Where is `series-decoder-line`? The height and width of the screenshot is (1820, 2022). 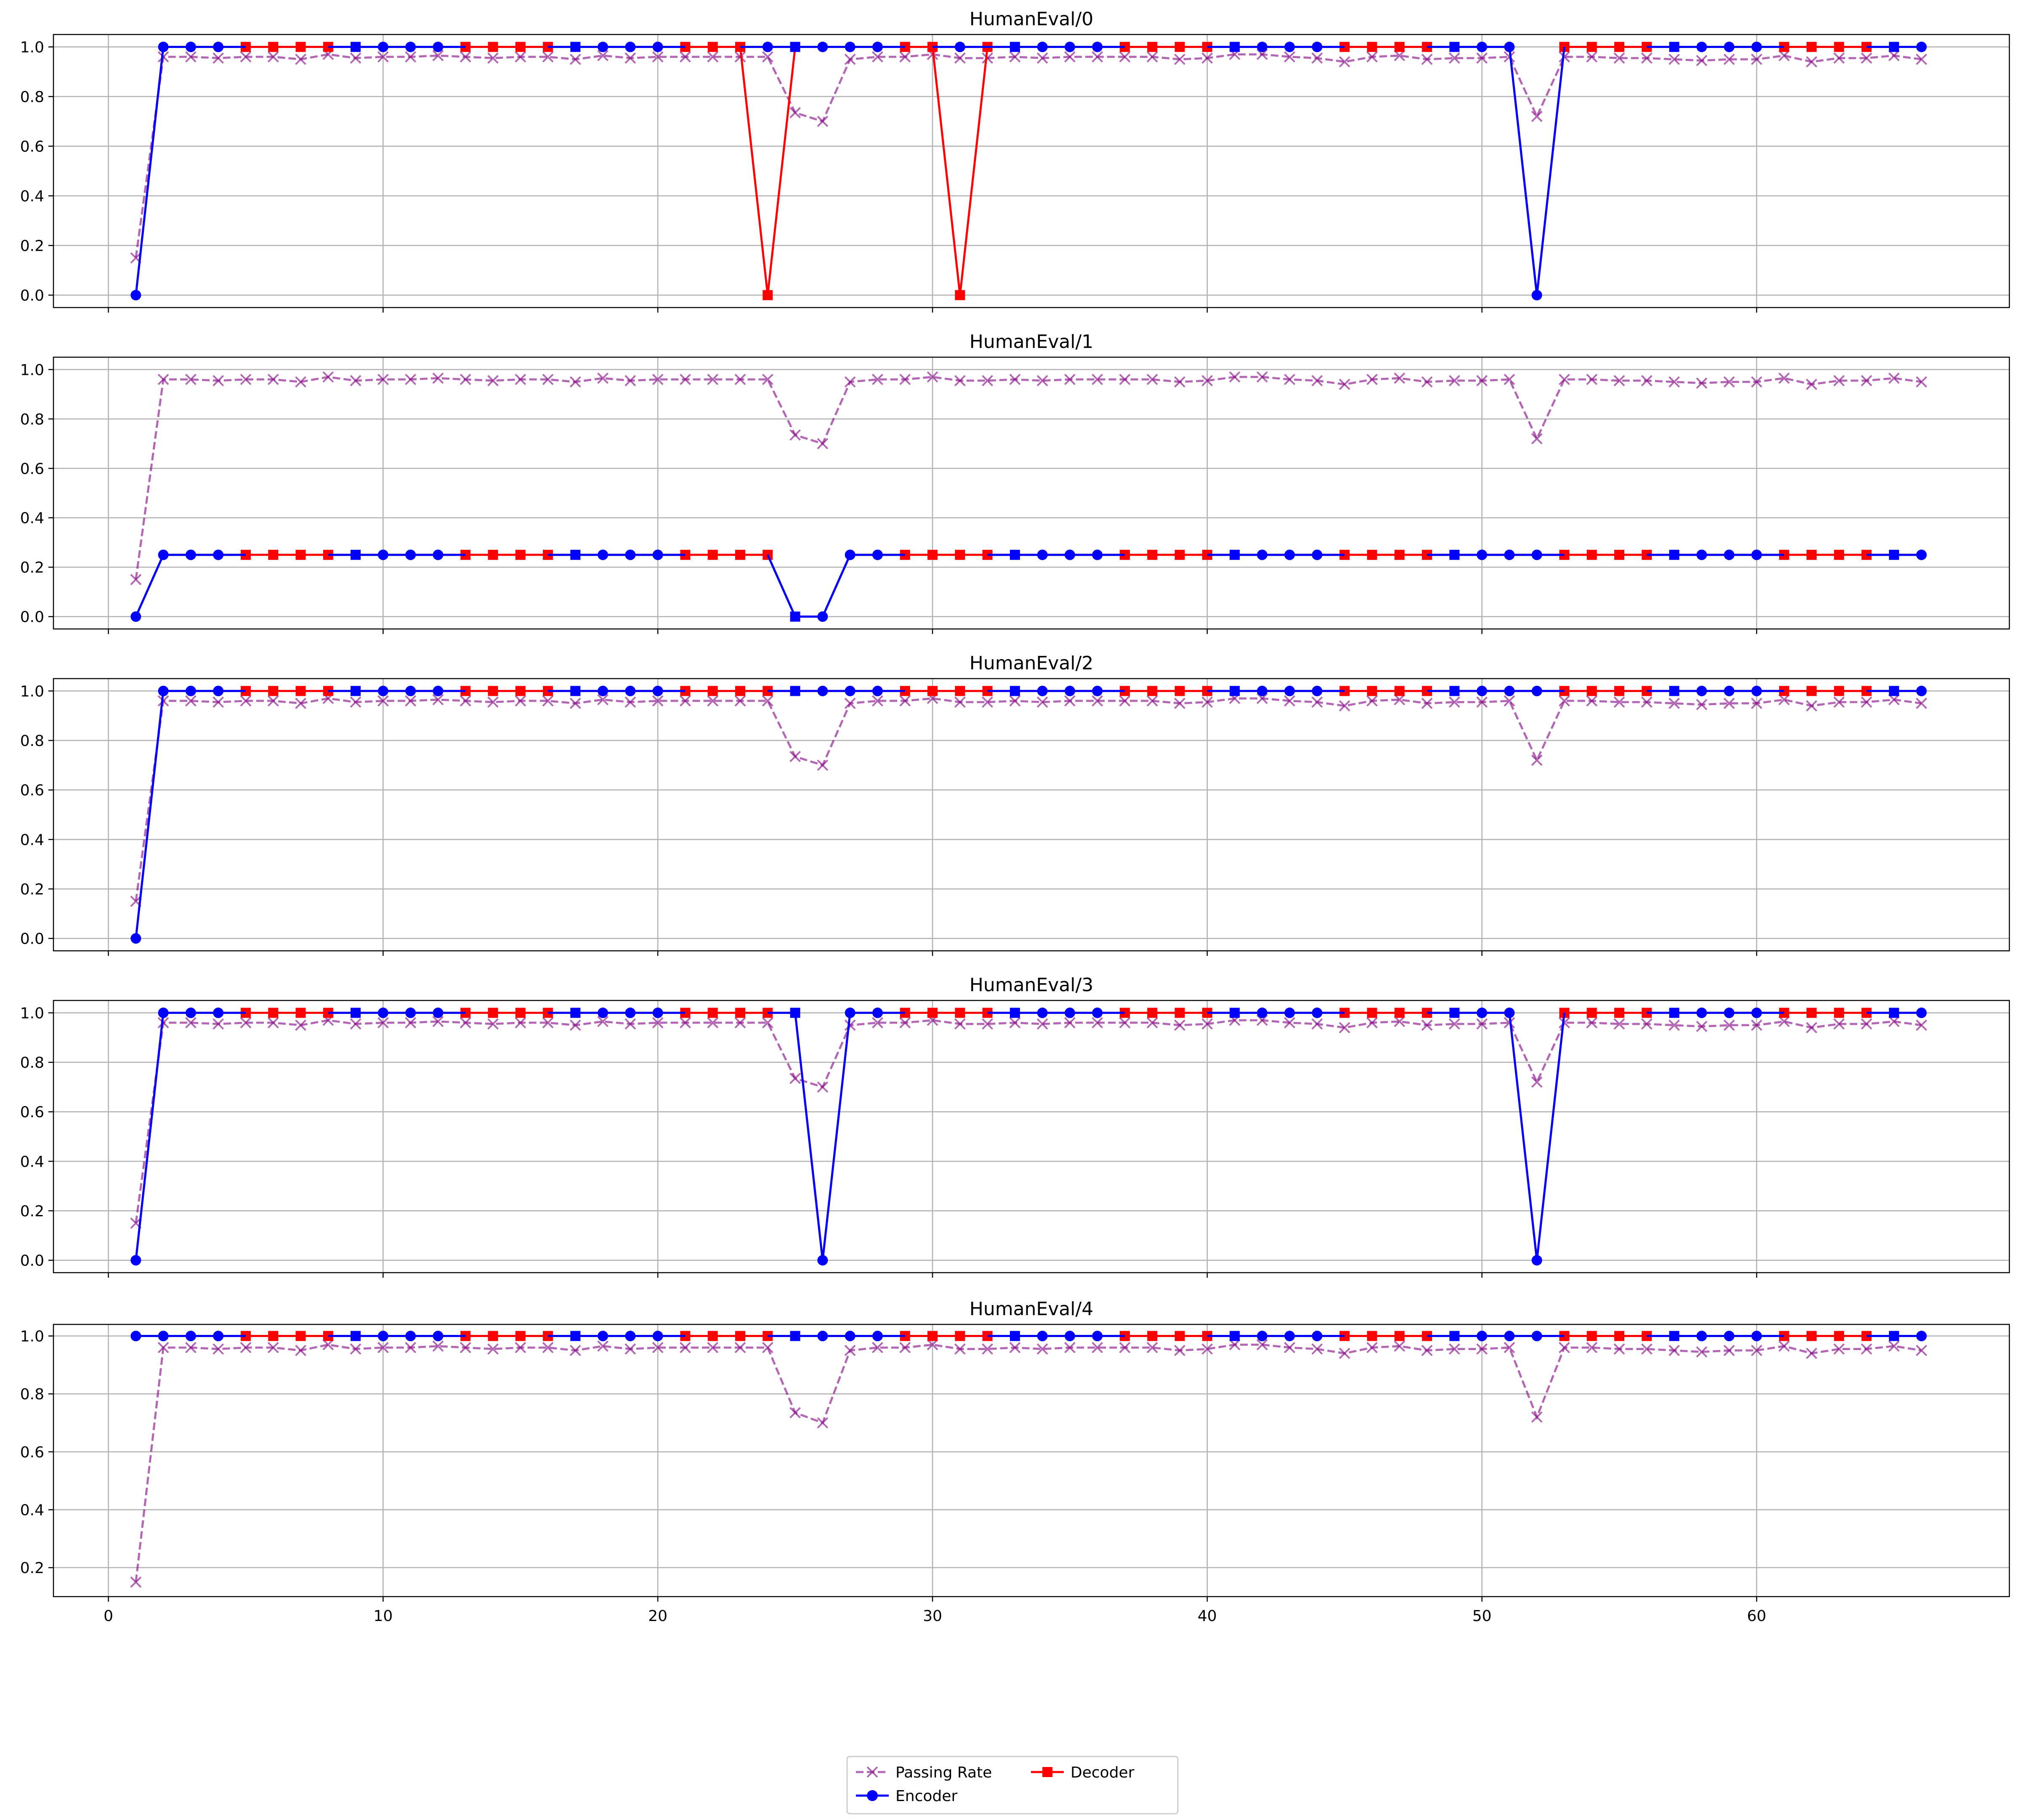
series-decoder-line is located at coordinates (1028, 1135).